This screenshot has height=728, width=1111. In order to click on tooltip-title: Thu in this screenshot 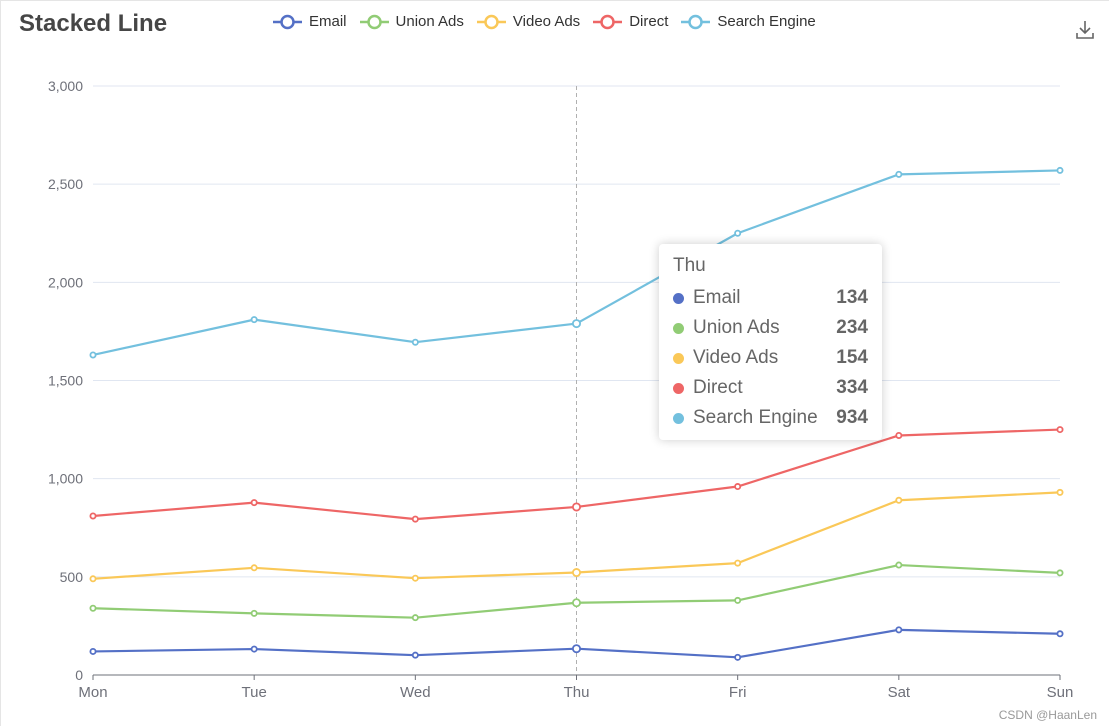, I will do `click(689, 265)`.